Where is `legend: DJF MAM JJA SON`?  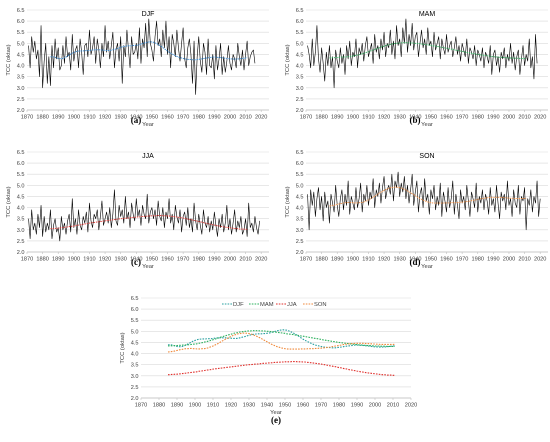
legend: DJF MAM JJA SON is located at coordinates (274, 305).